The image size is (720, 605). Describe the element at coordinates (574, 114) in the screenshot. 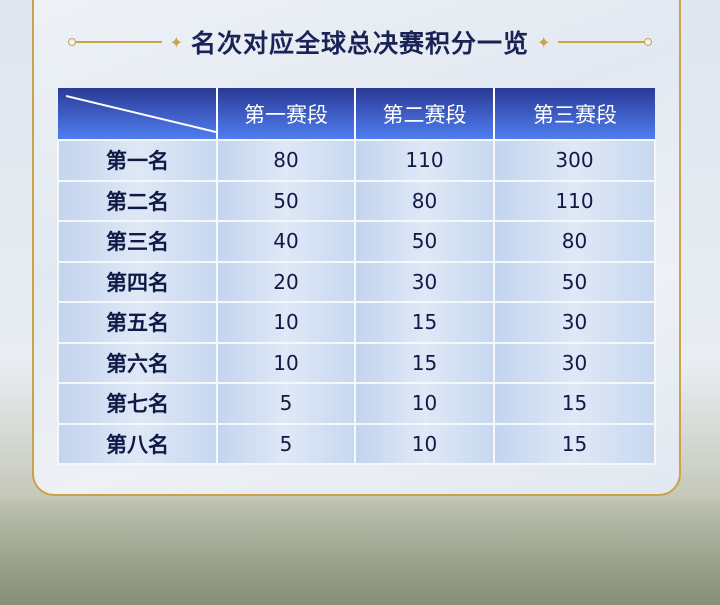

I see `column-header: 第三赛段` at that location.